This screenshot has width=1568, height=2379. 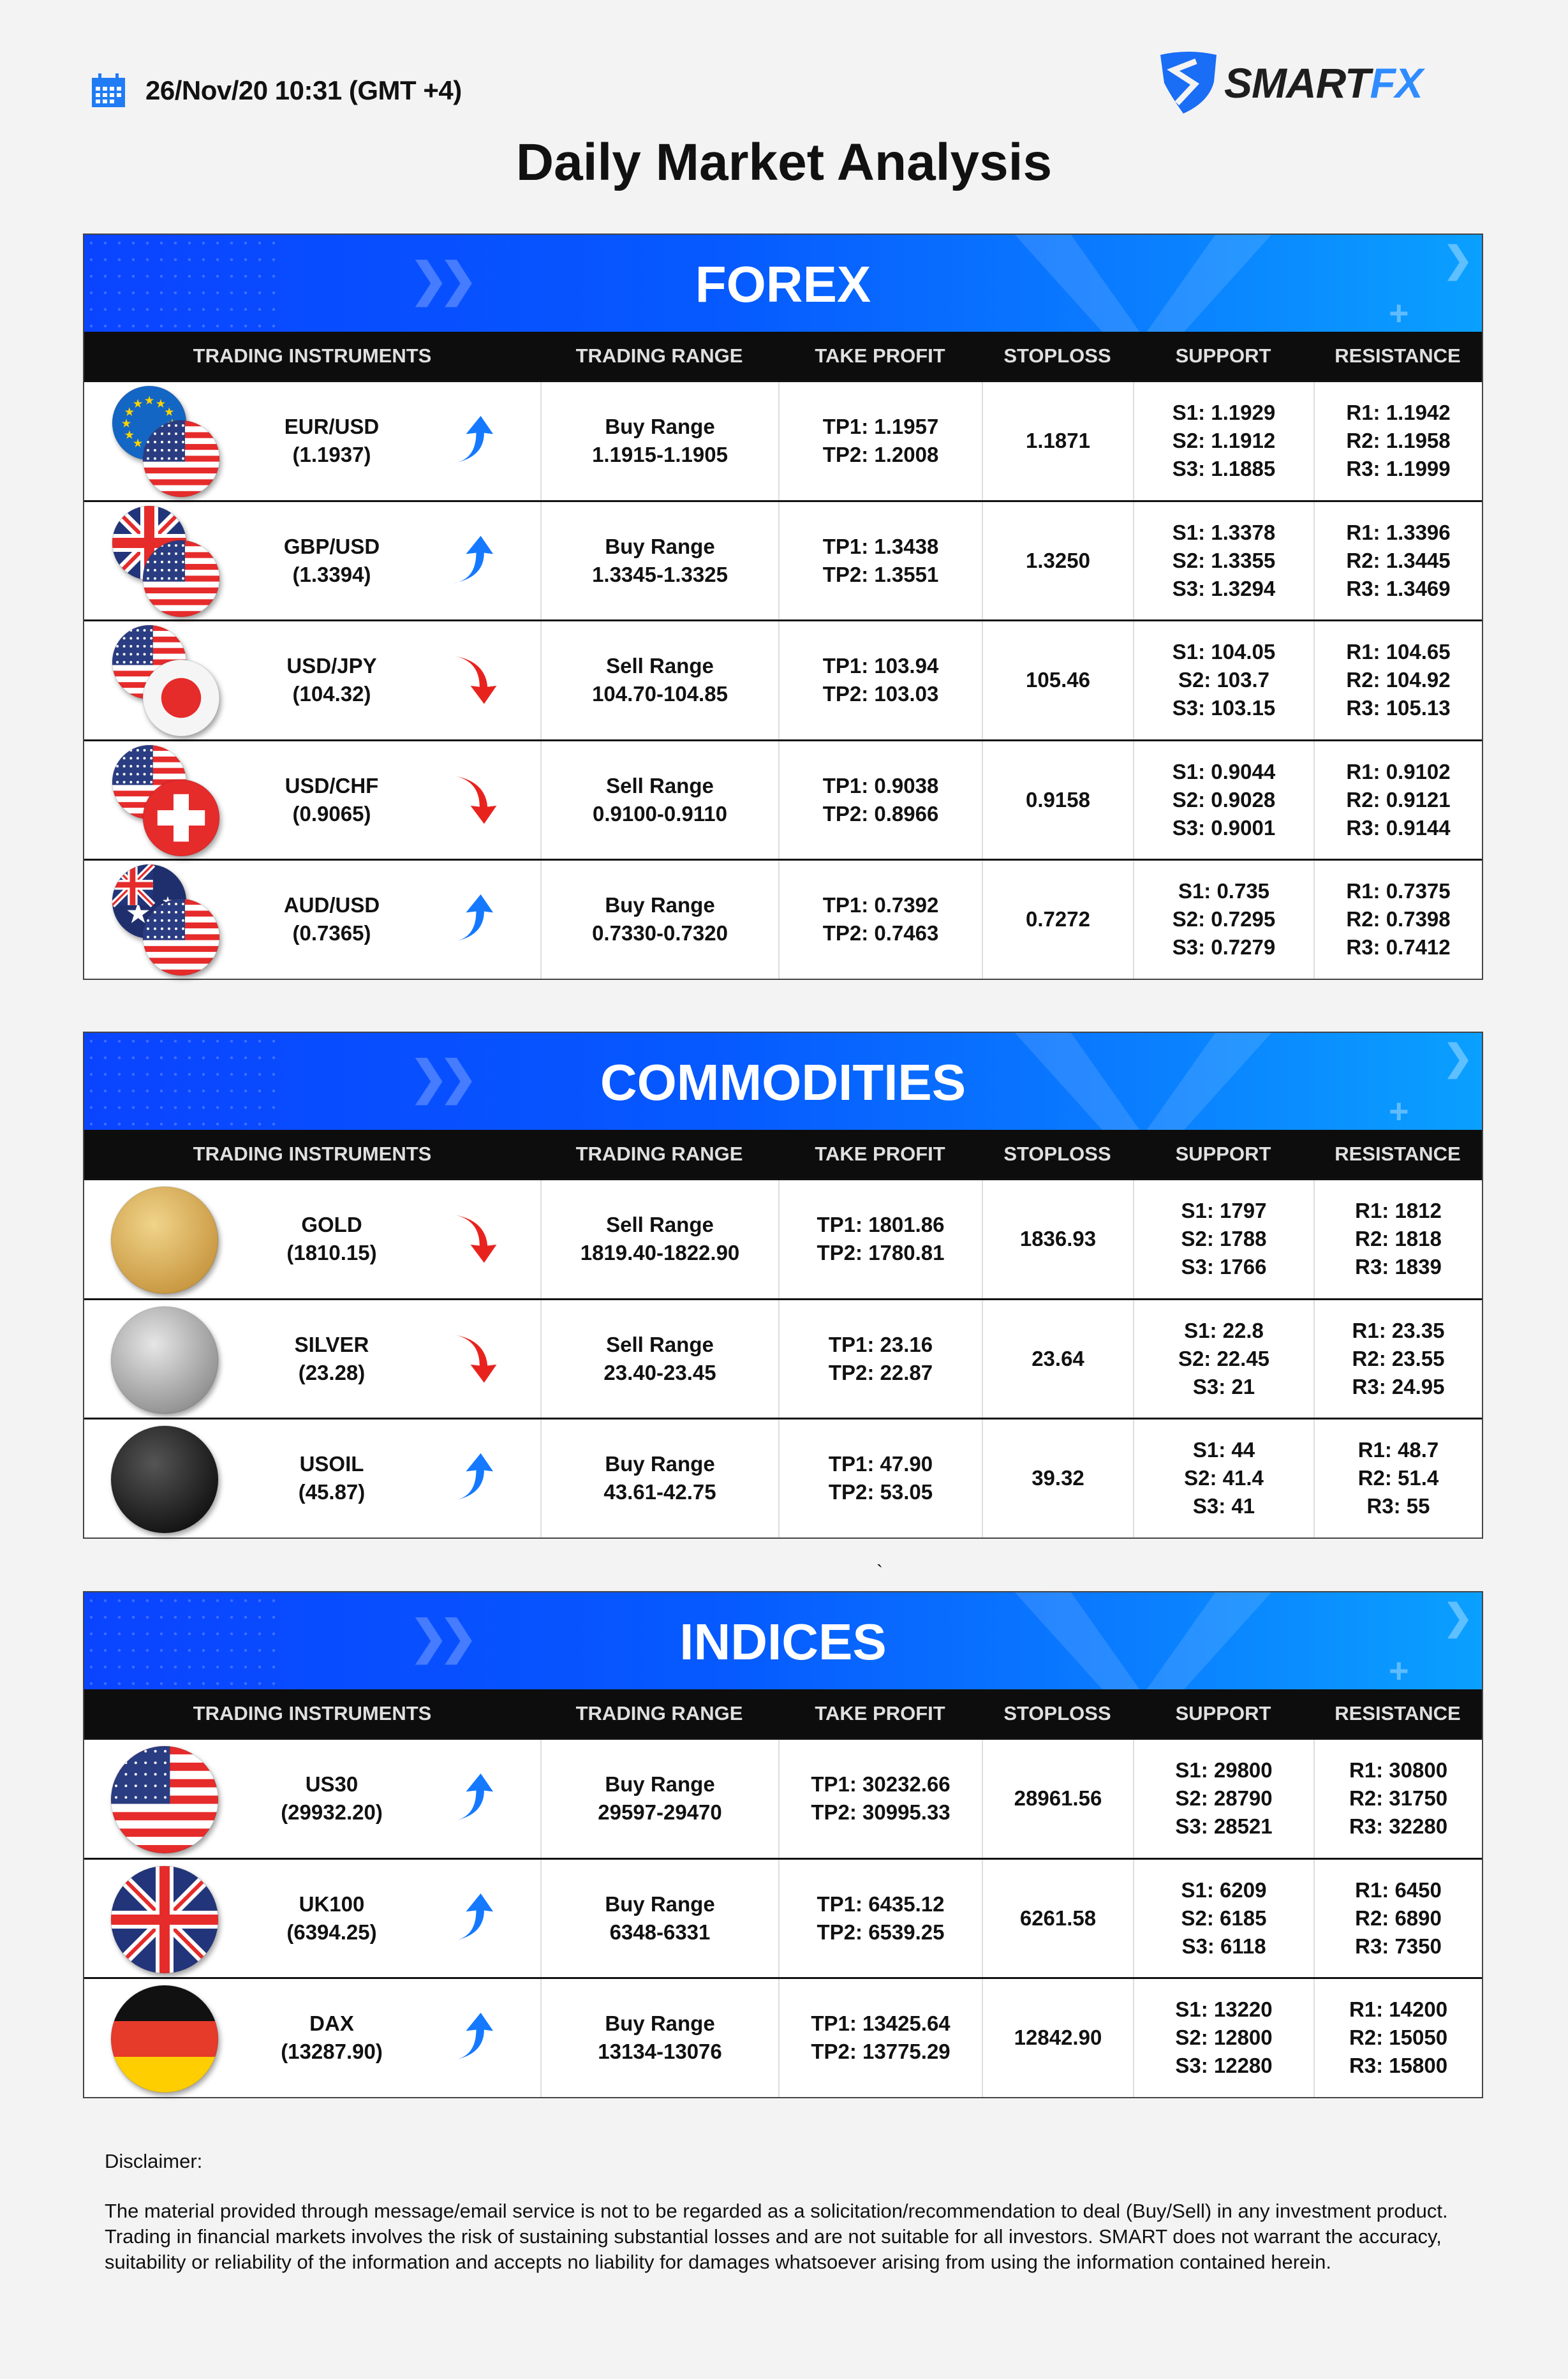 What do you see at coordinates (1223, 2038) in the screenshot?
I see `support-cell: S1: 13220 S2: 12800 S3: 12280` at bounding box center [1223, 2038].